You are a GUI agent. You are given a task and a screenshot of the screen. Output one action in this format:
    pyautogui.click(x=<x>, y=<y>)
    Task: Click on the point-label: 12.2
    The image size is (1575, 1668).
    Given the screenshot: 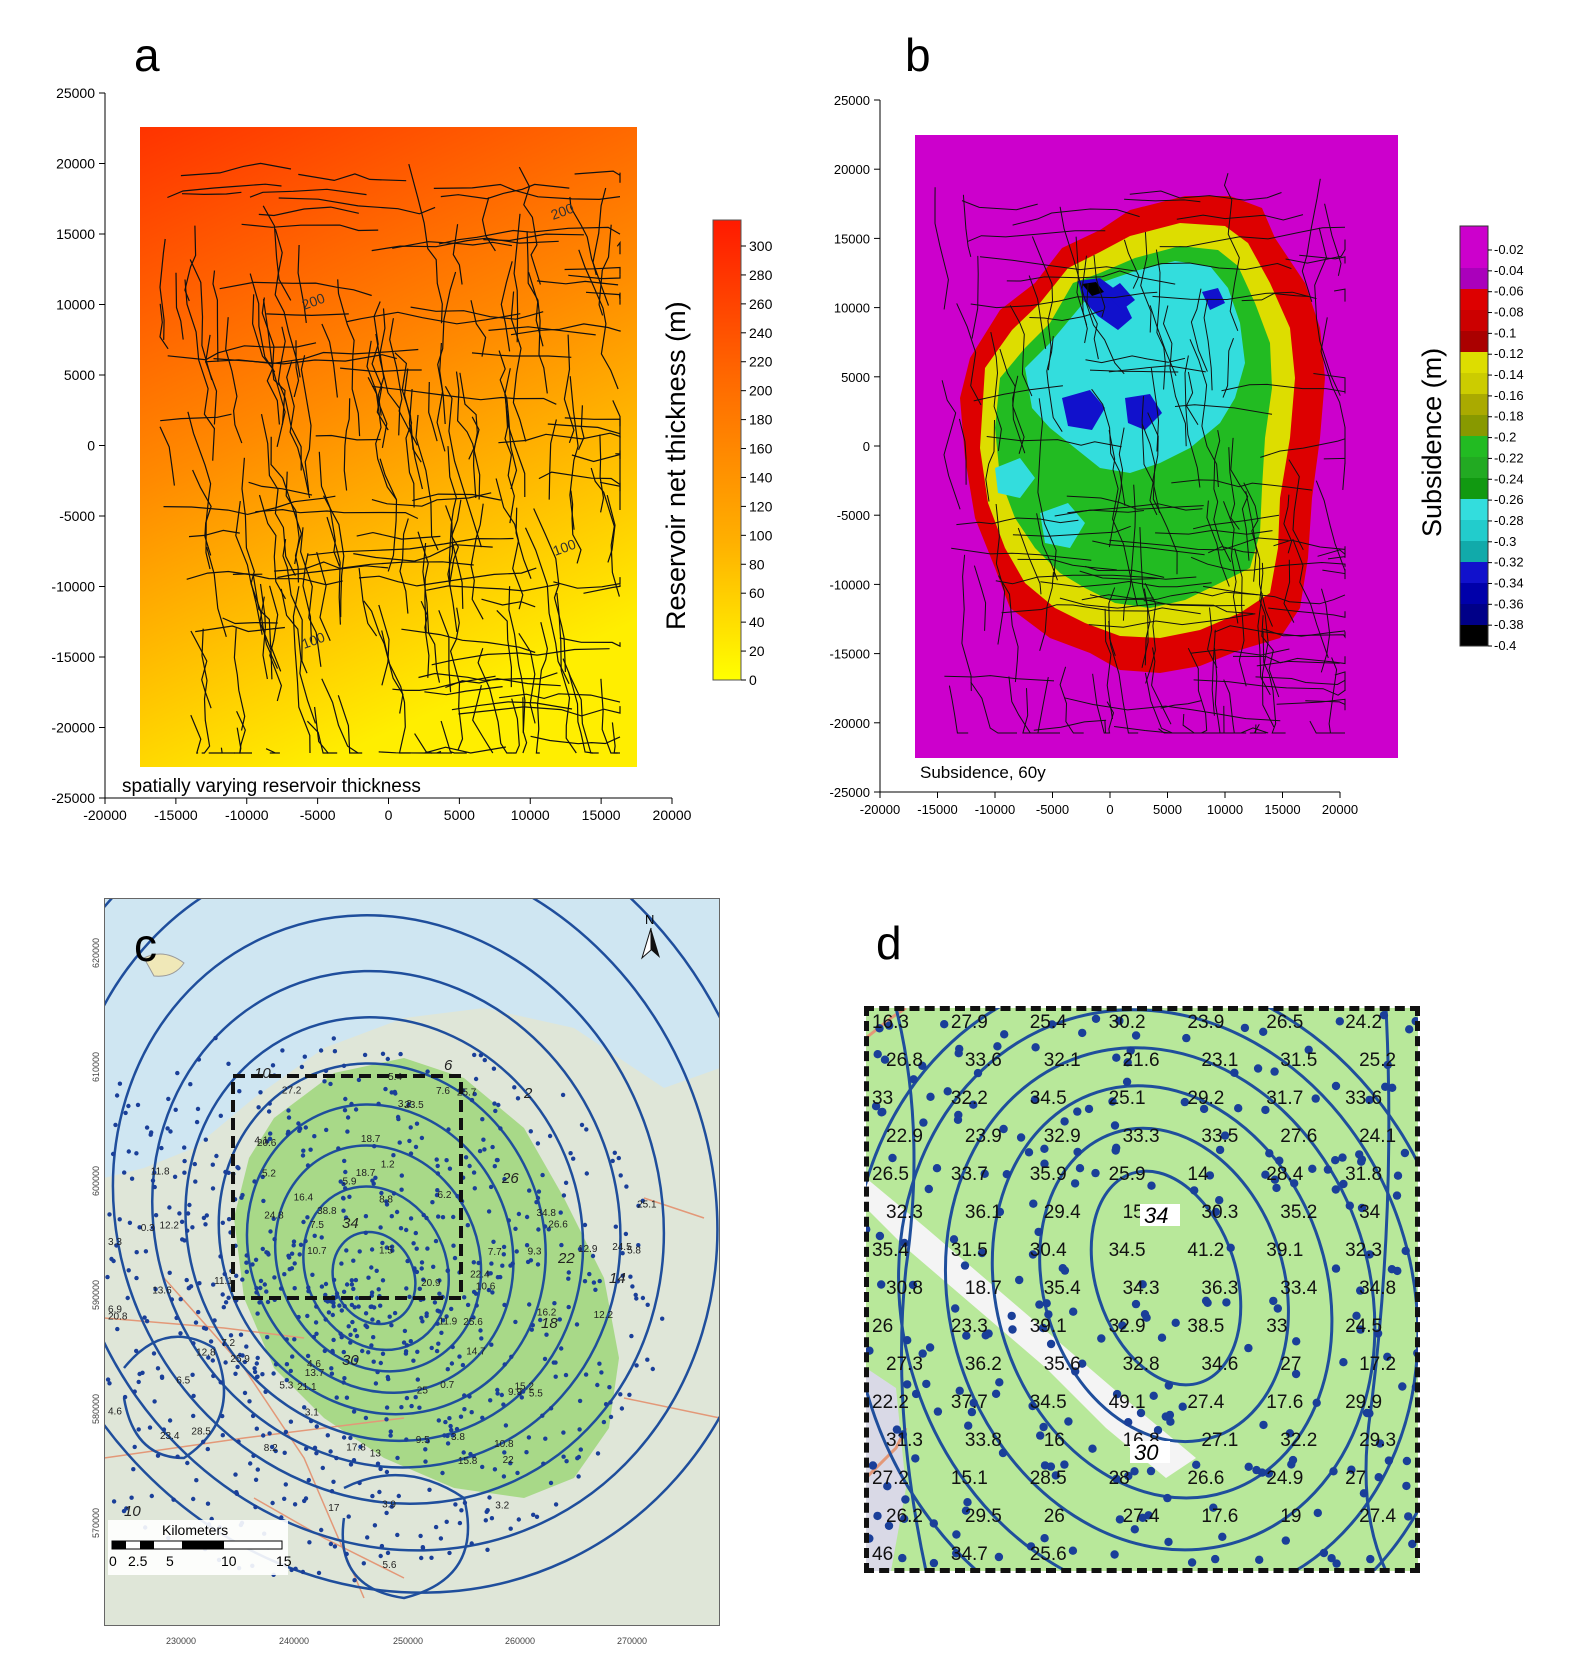 What is the action you would take?
    pyautogui.click(x=170, y=1226)
    